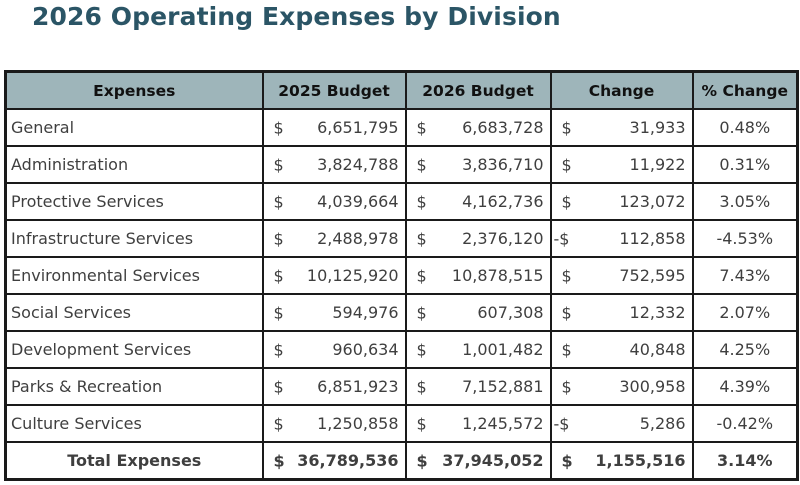  What do you see at coordinates (503, 349) in the screenshot?
I see `budget-2026-amount: 1,001,482` at bounding box center [503, 349].